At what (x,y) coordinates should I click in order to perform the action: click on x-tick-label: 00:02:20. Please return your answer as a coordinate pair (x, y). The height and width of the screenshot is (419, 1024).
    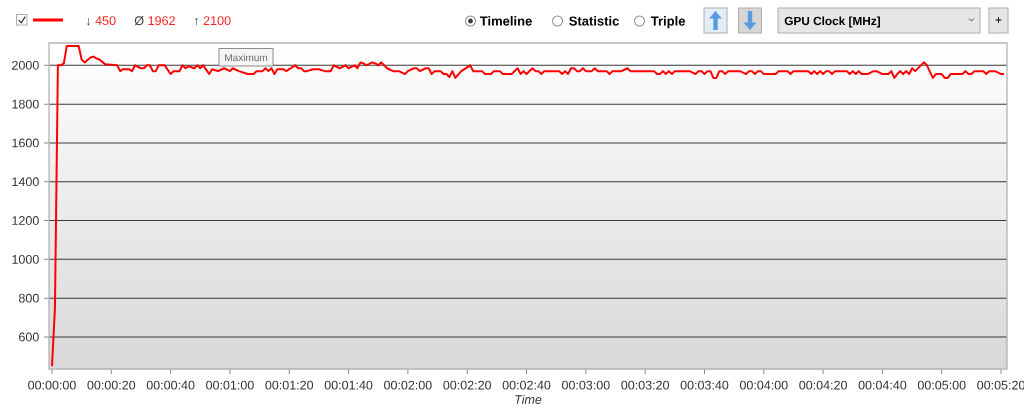
    Looking at the image, I should click on (467, 385).